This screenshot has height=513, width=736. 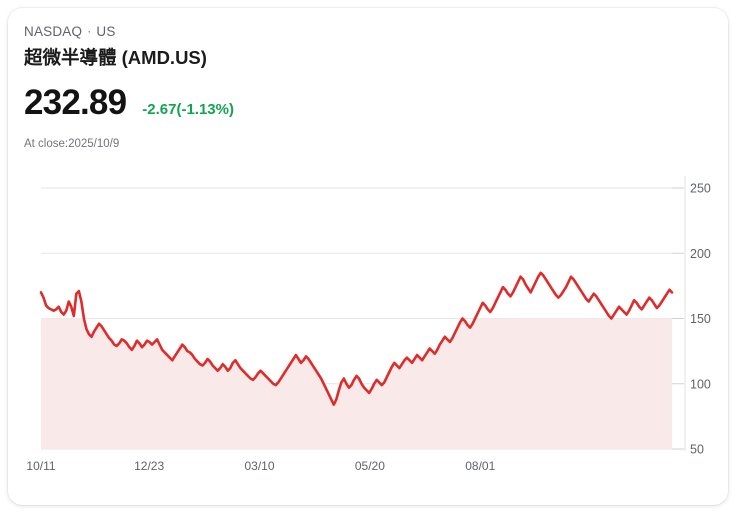 What do you see at coordinates (370, 466) in the screenshot?
I see `x-axis-tick-label: 05/20` at bounding box center [370, 466].